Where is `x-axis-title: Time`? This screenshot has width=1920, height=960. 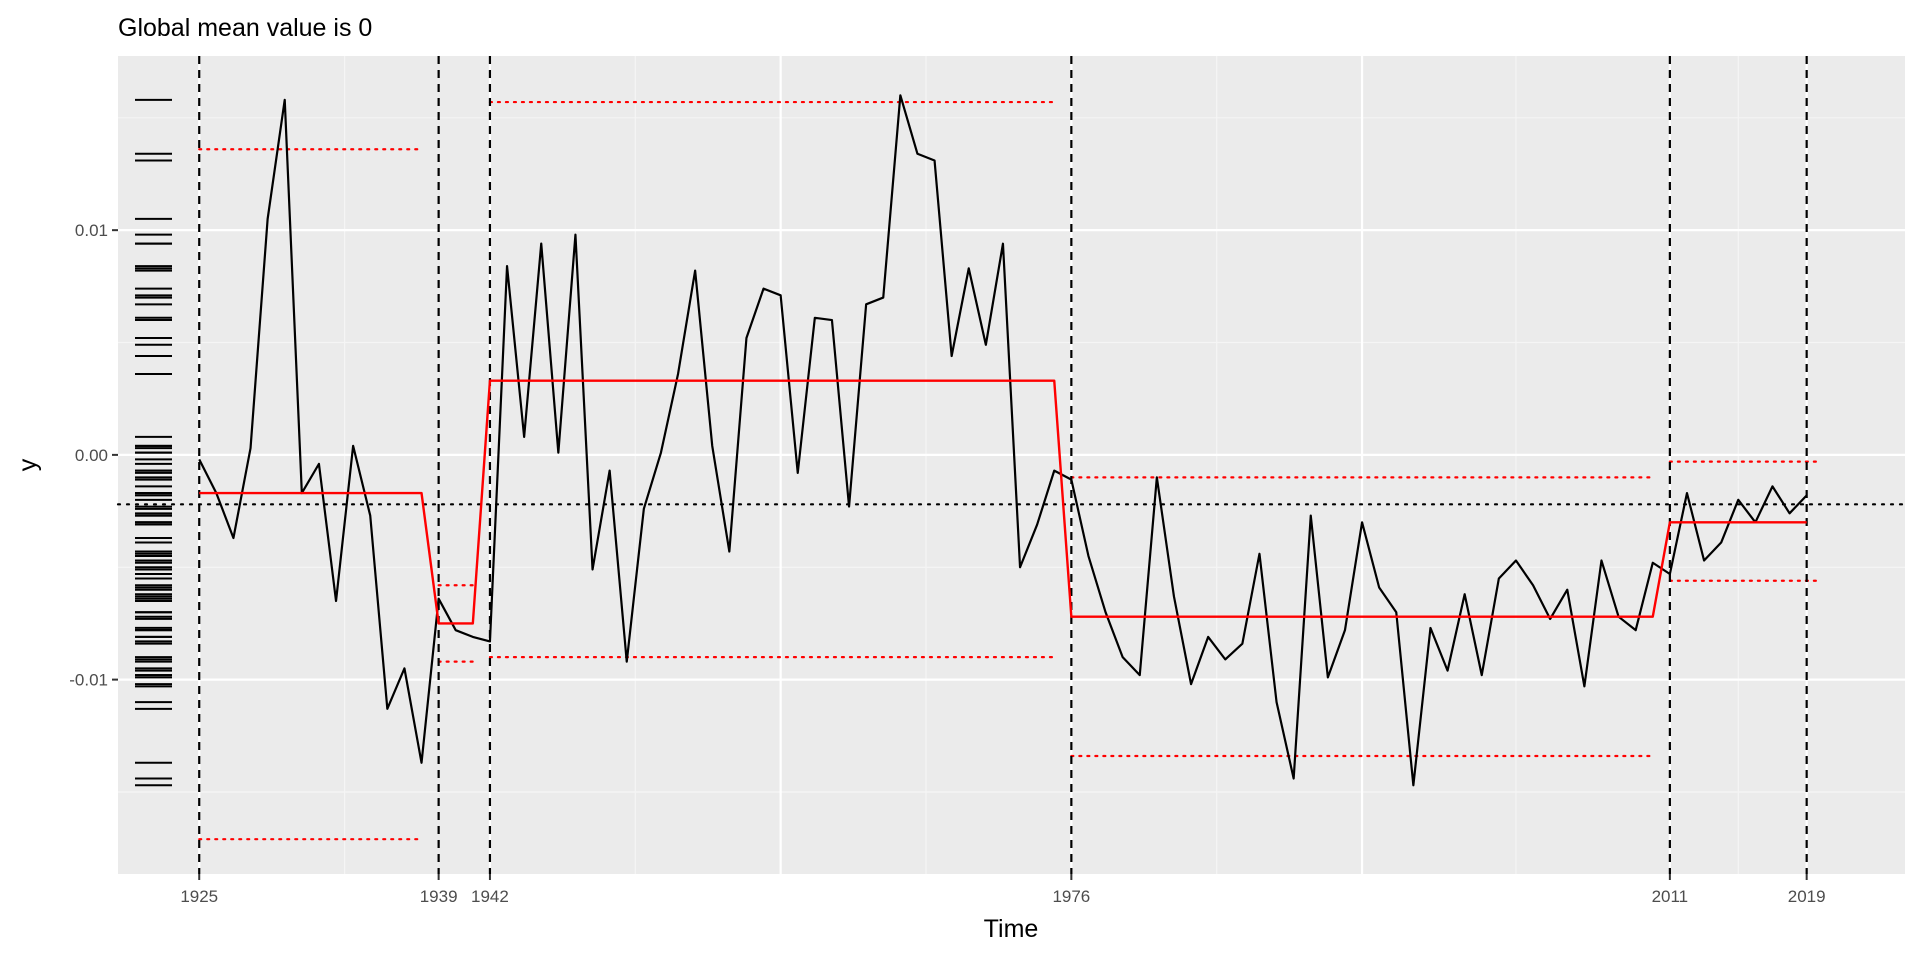 x-axis-title: Time is located at coordinates (1011, 929).